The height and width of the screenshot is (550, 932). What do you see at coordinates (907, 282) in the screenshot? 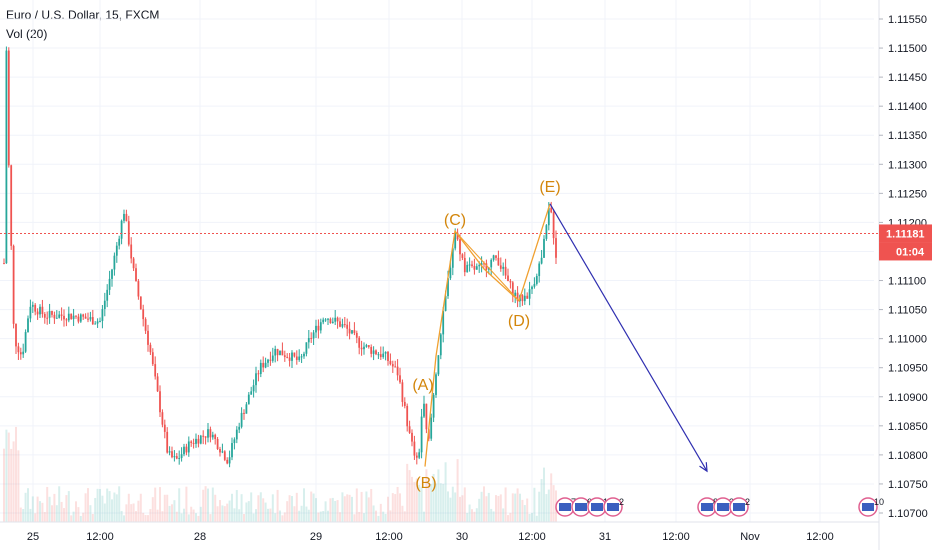
I see `price-tick-label: 1.11100` at bounding box center [907, 282].